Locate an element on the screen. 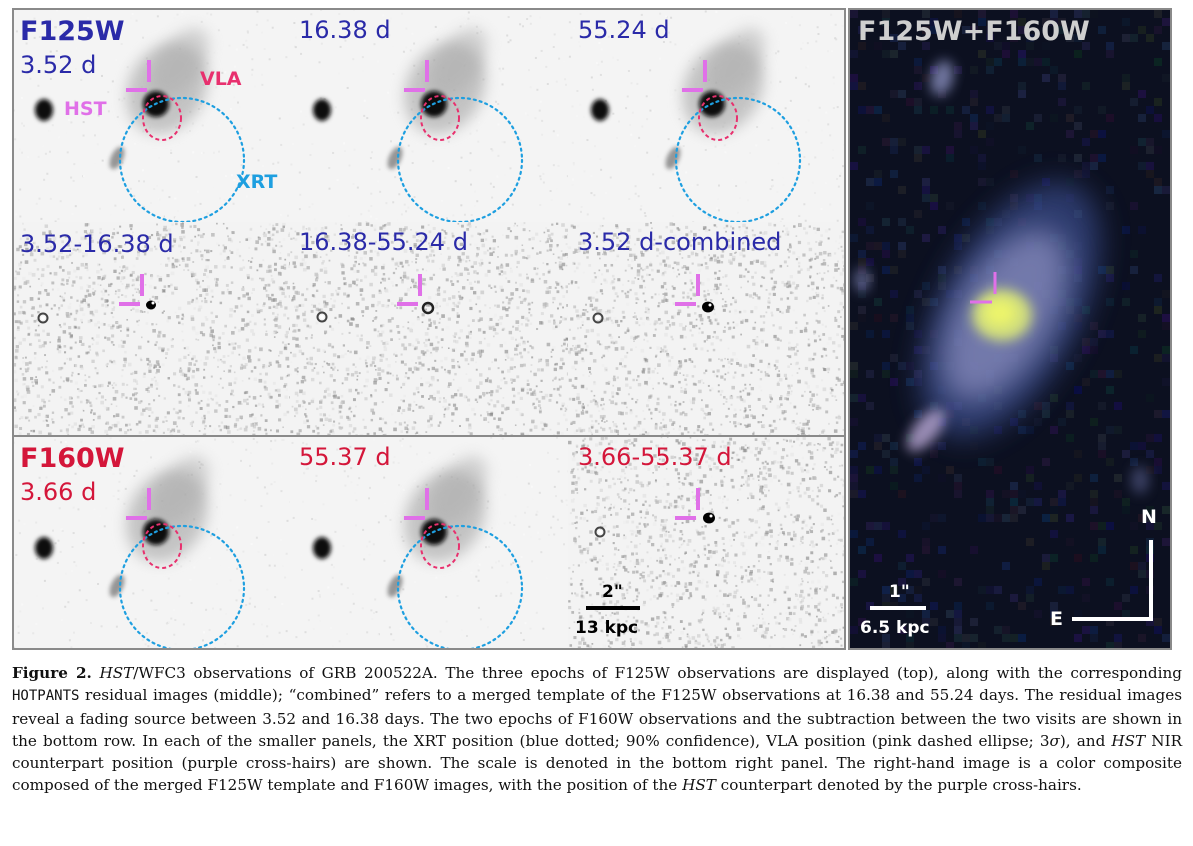  label-residual-f160w: 3.66-55.37 d is located at coordinates (655, 457).